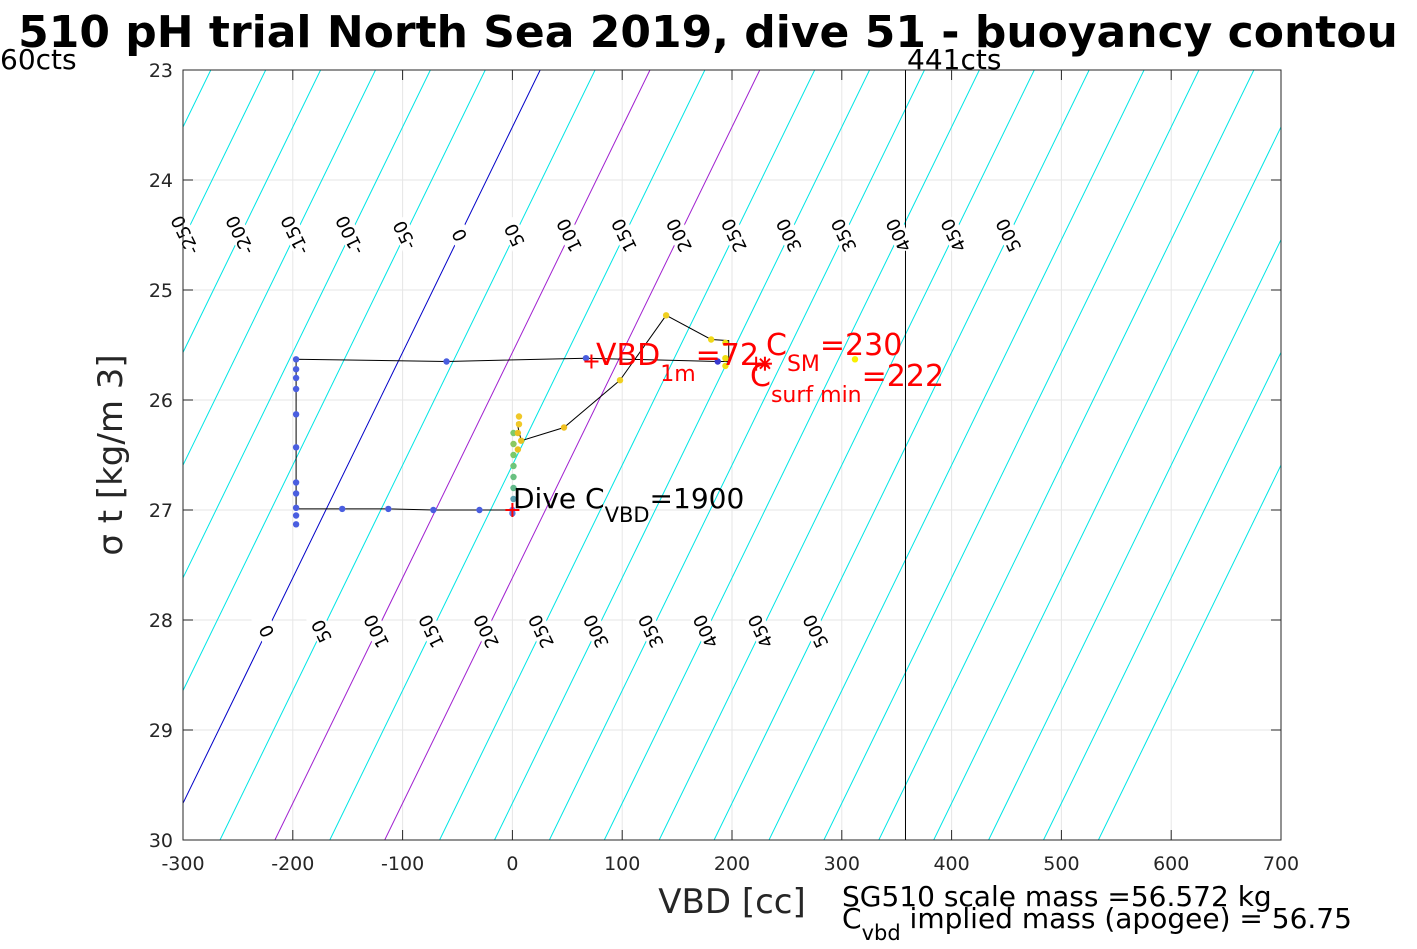  I want to click on c-surf-value: =222, so click(903, 376).